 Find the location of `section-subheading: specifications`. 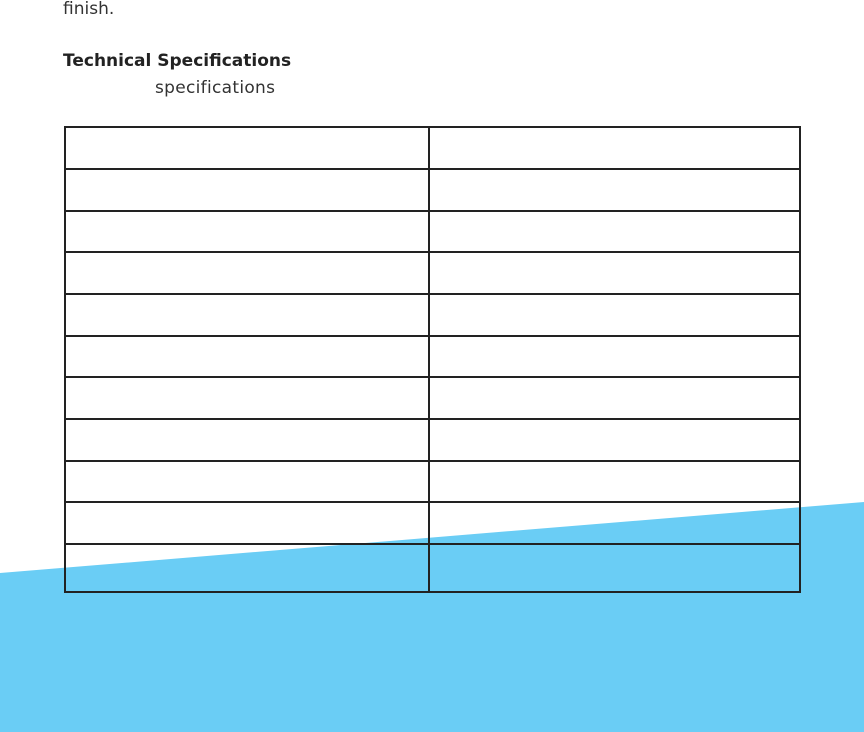

section-subheading: specifications is located at coordinates (215, 88).